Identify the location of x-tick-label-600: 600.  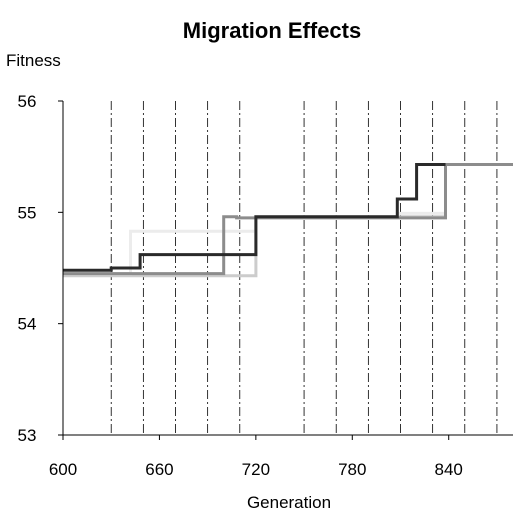
(63, 469).